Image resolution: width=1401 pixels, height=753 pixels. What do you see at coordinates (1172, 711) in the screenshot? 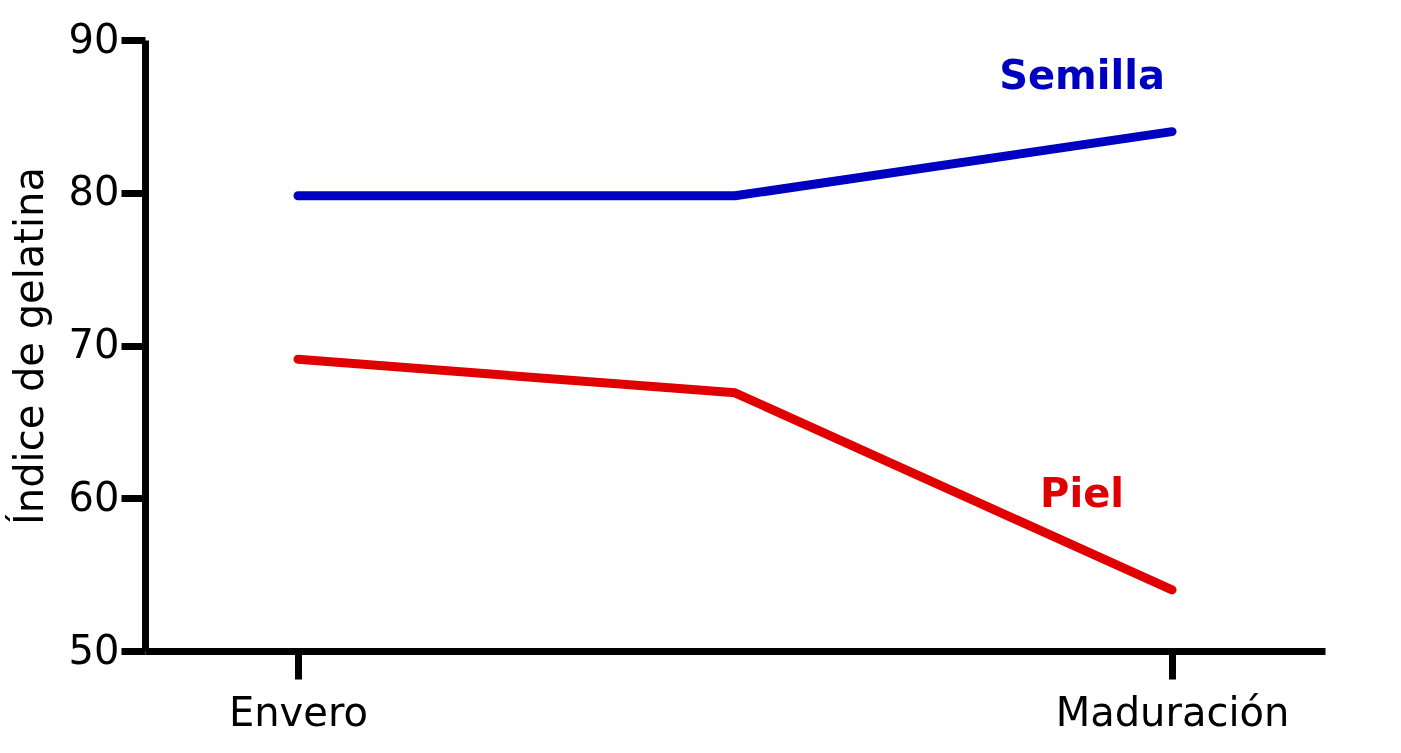
I see `x-tick-label: Maduración` at bounding box center [1172, 711].